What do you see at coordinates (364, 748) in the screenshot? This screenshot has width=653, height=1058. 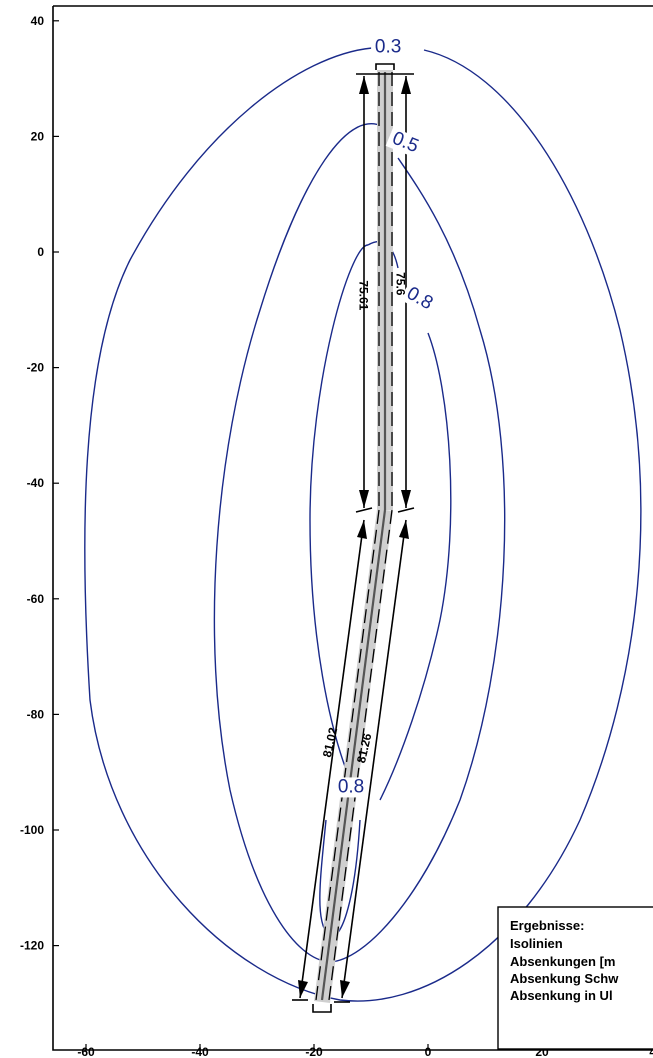 I see `dimension-label: 81.26` at bounding box center [364, 748].